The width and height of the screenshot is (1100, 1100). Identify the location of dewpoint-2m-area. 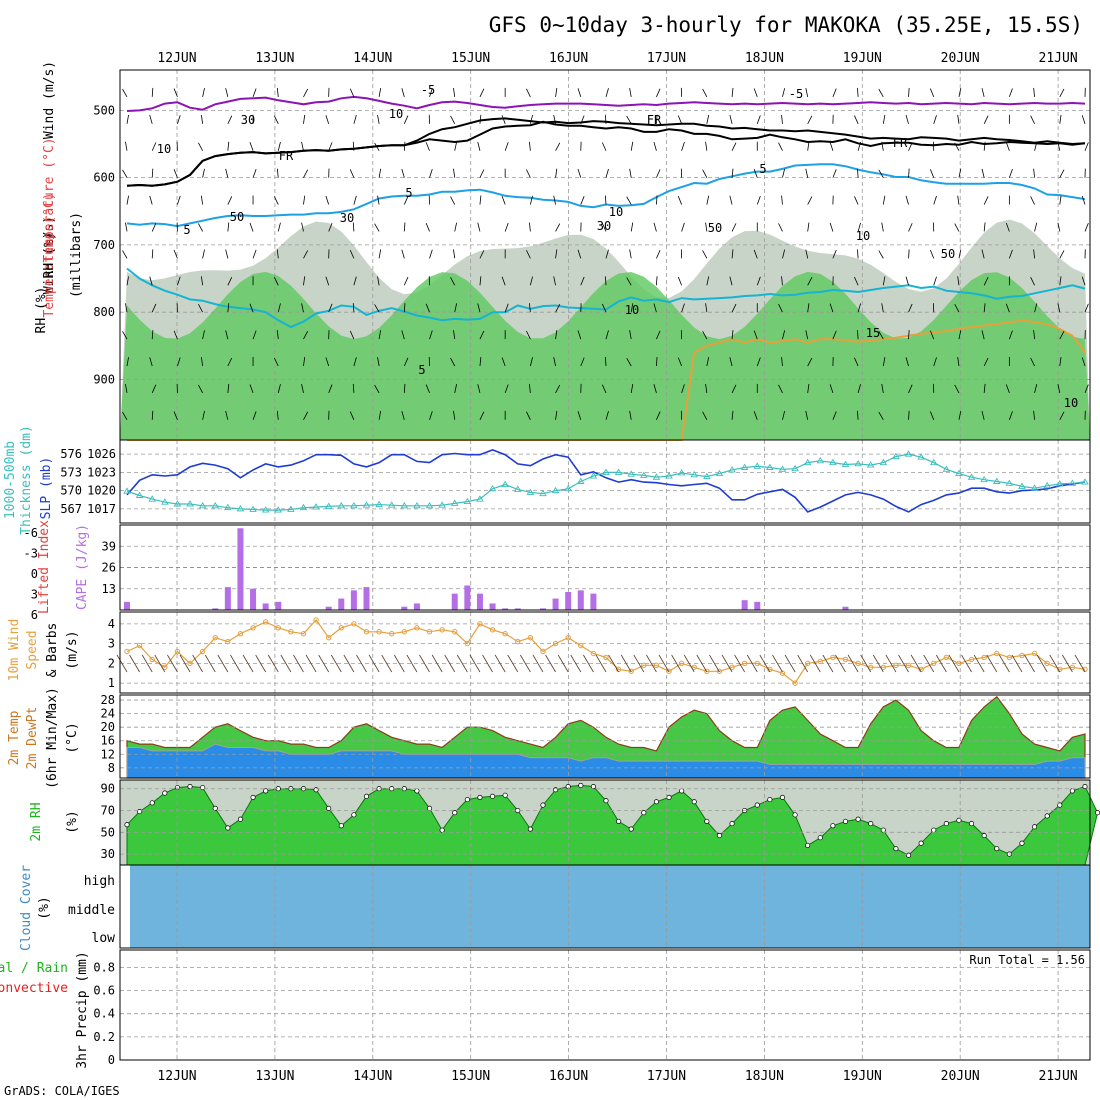
(606, 761).